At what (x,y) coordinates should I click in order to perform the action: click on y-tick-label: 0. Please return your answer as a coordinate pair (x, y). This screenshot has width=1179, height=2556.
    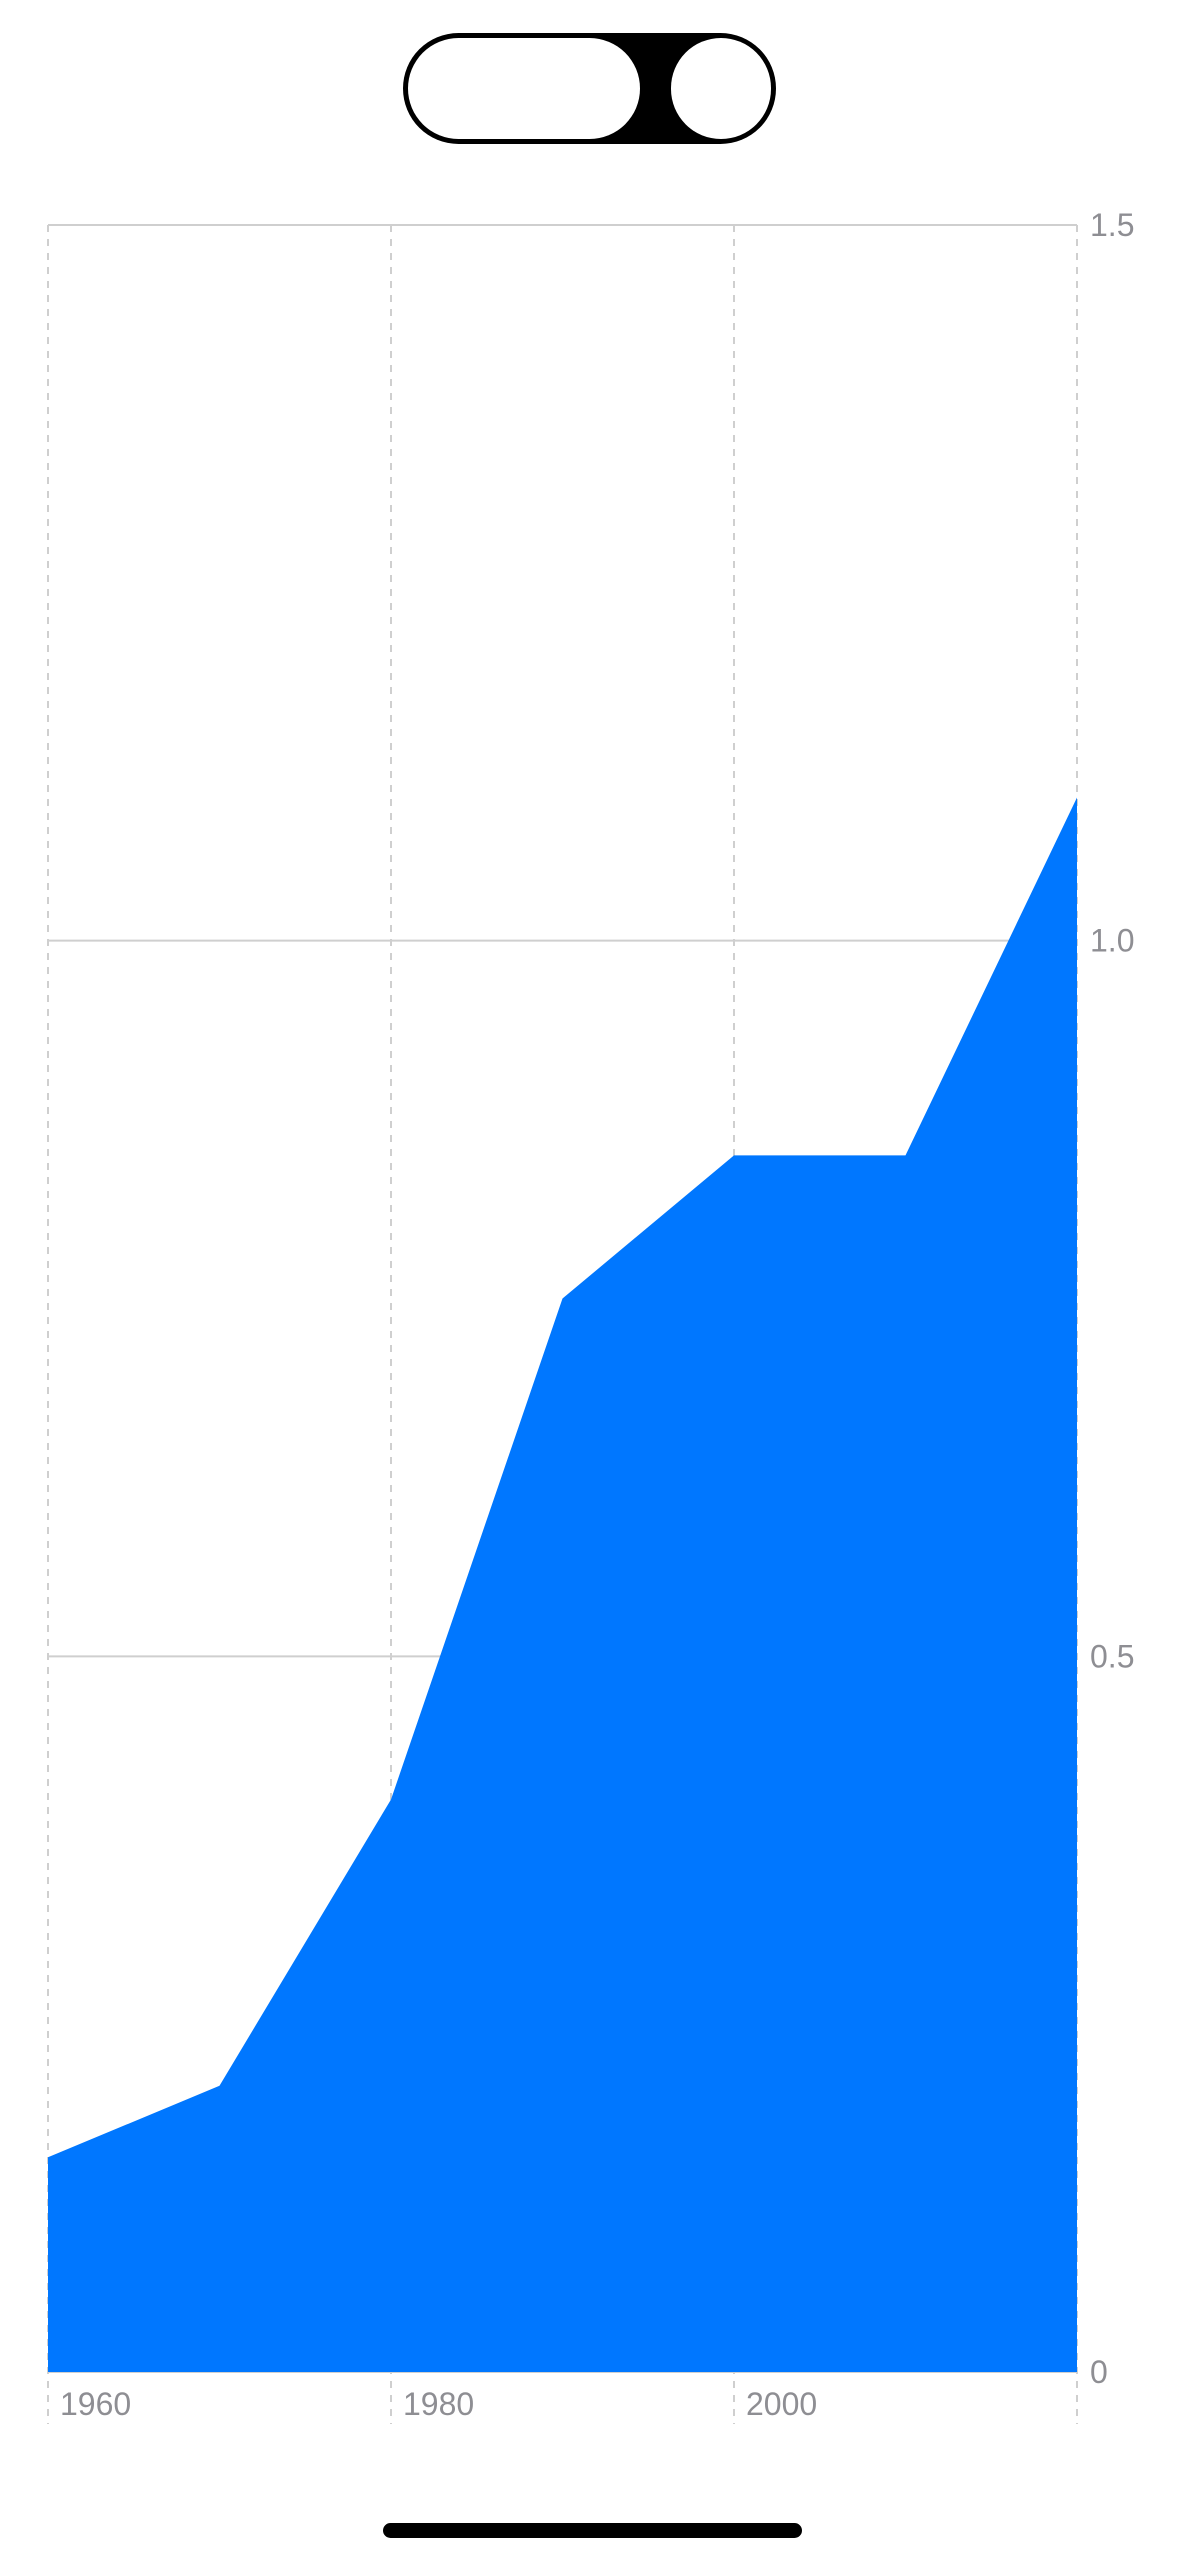
    Looking at the image, I should click on (1099, 2372).